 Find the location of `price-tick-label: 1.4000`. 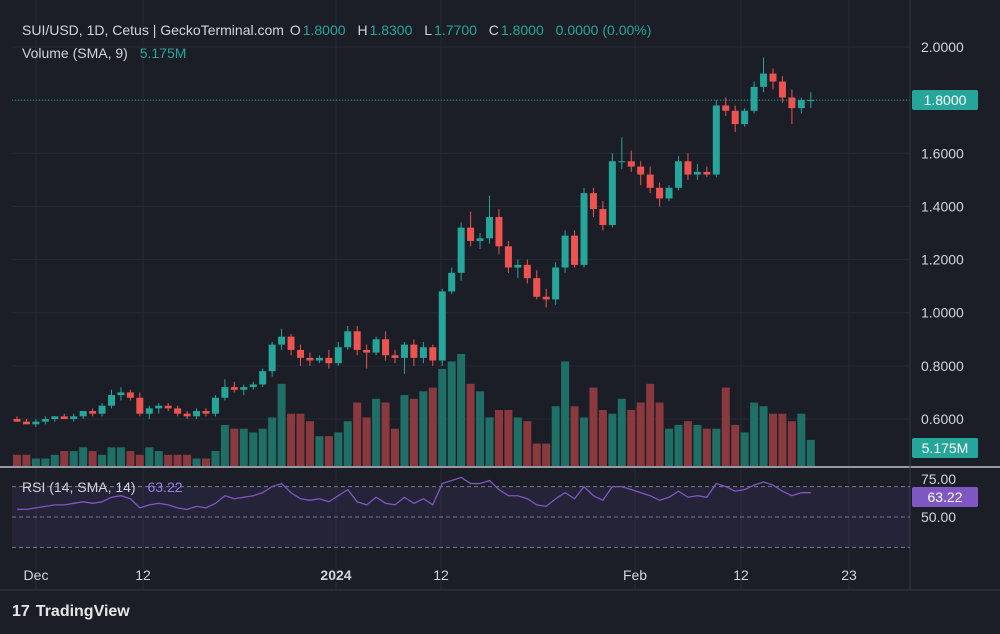

price-tick-label: 1.4000 is located at coordinates (942, 206).